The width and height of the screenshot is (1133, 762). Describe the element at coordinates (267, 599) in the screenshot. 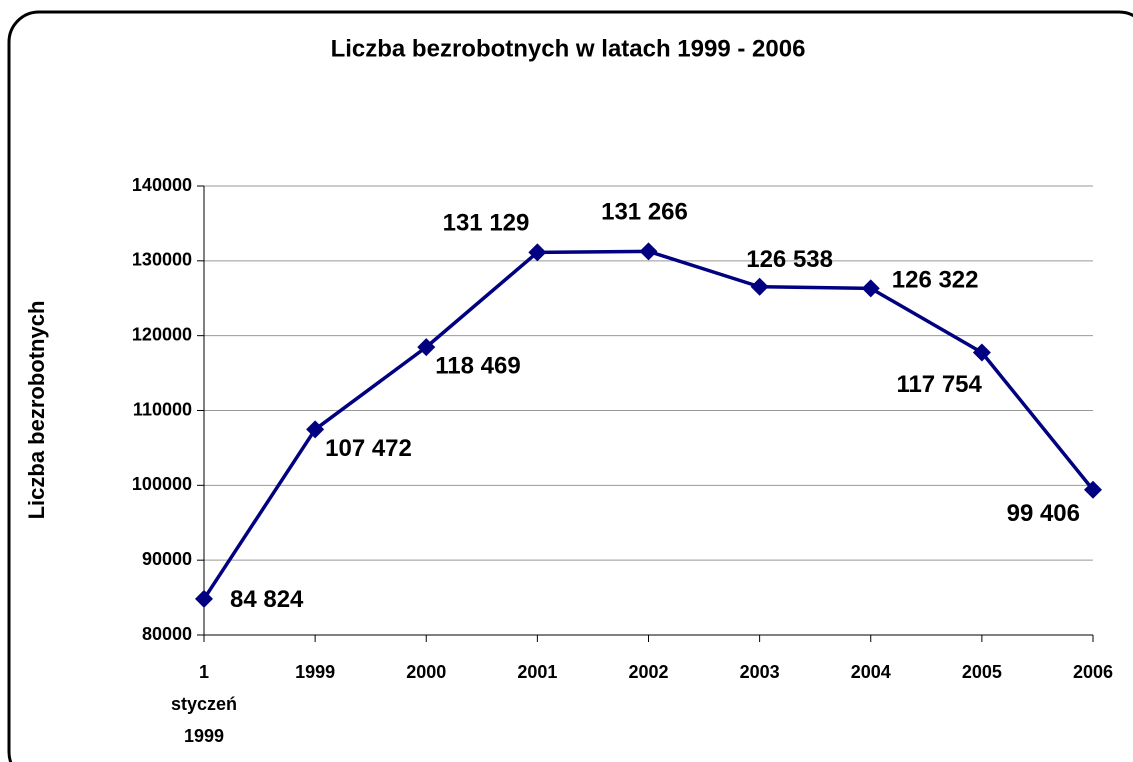

I see `data-label: 84 824` at that location.